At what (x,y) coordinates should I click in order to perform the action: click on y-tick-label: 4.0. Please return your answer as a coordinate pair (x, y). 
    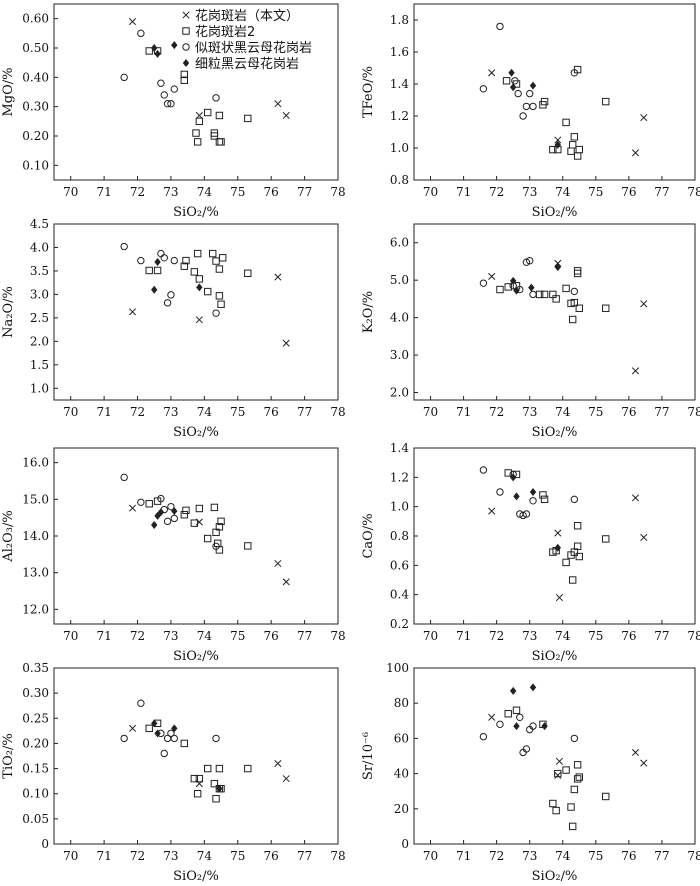
    Looking at the image, I should click on (39, 247).